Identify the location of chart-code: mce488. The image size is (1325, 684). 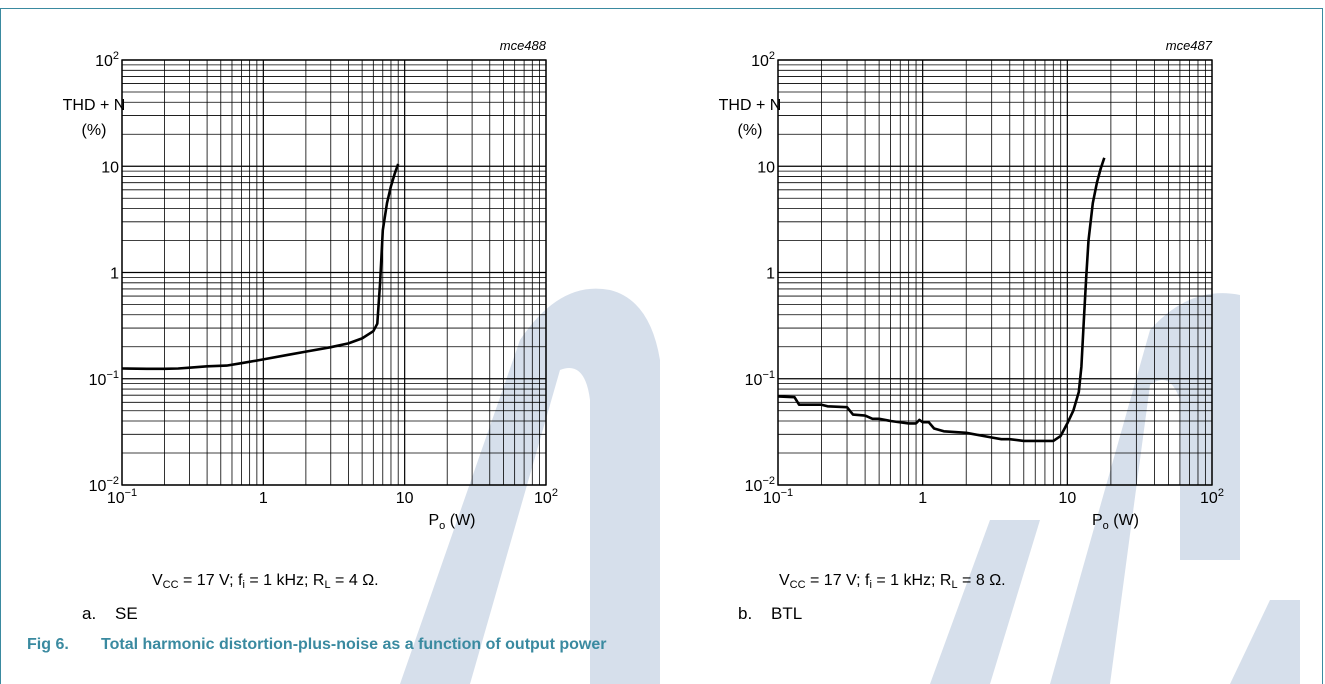
(523, 45).